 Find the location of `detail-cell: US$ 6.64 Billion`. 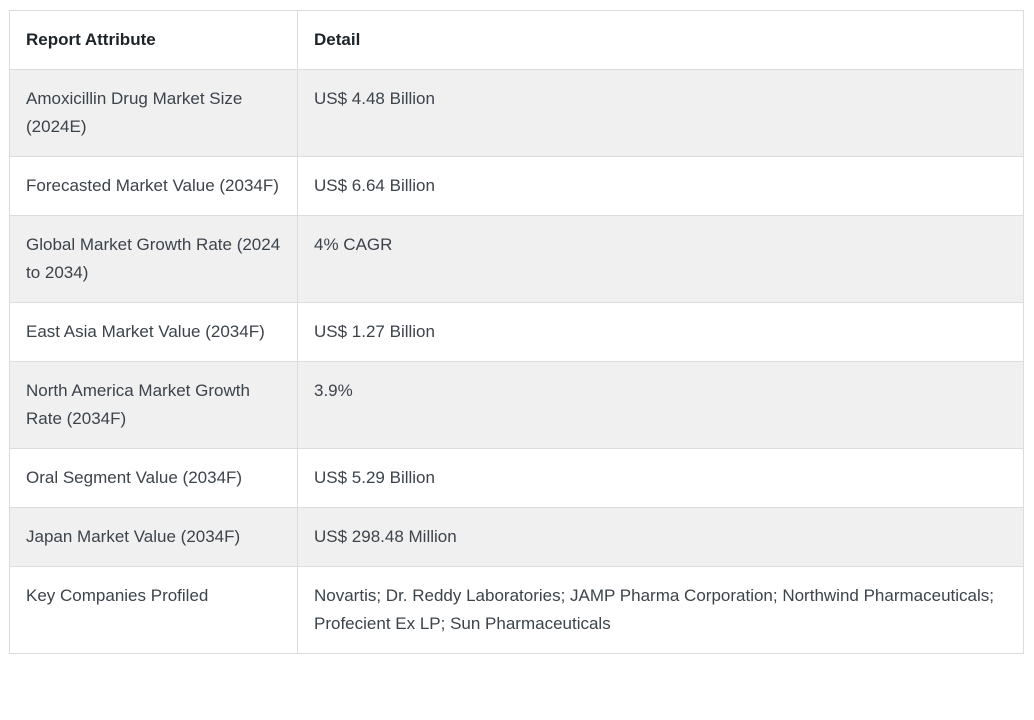

detail-cell: US$ 6.64 Billion is located at coordinates (660, 186).